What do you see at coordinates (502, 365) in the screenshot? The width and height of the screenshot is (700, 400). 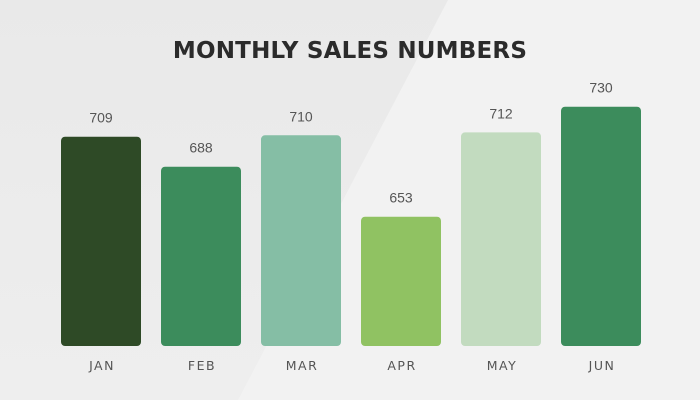 I see `x-tick-label-may: MAY` at bounding box center [502, 365].